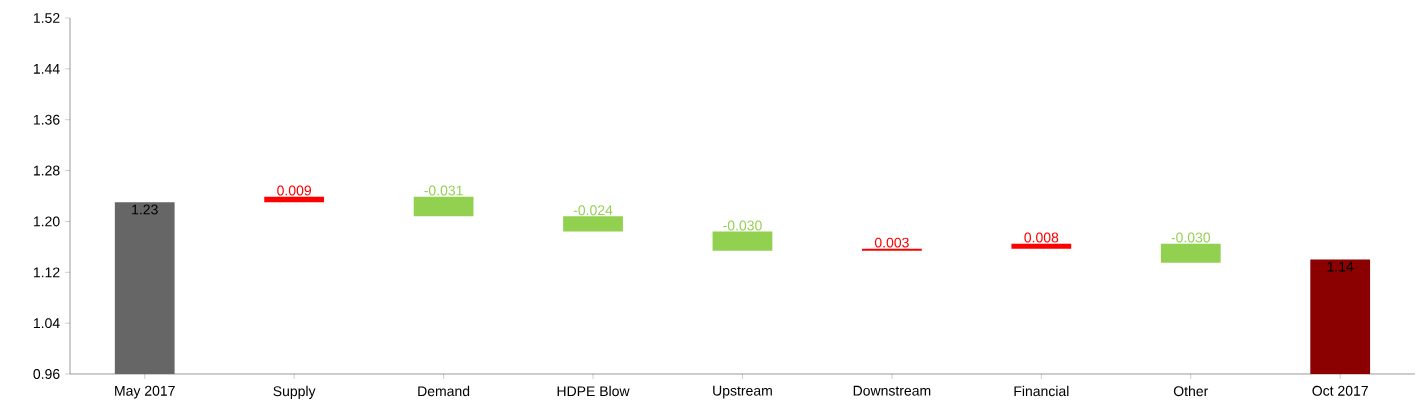  Describe the element at coordinates (443, 190) in the screenshot. I see `data-label: -0.031` at that location.